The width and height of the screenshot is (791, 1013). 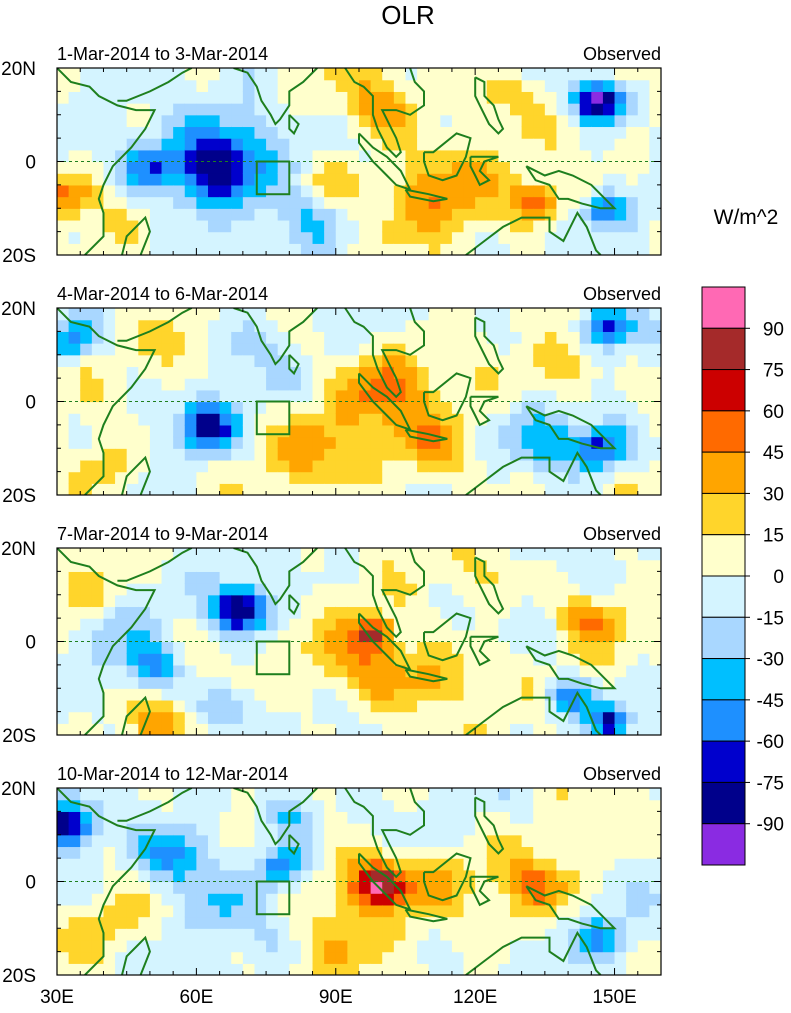 What do you see at coordinates (770, 701) in the screenshot?
I see `colorbar-label: -45` at bounding box center [770, 701].